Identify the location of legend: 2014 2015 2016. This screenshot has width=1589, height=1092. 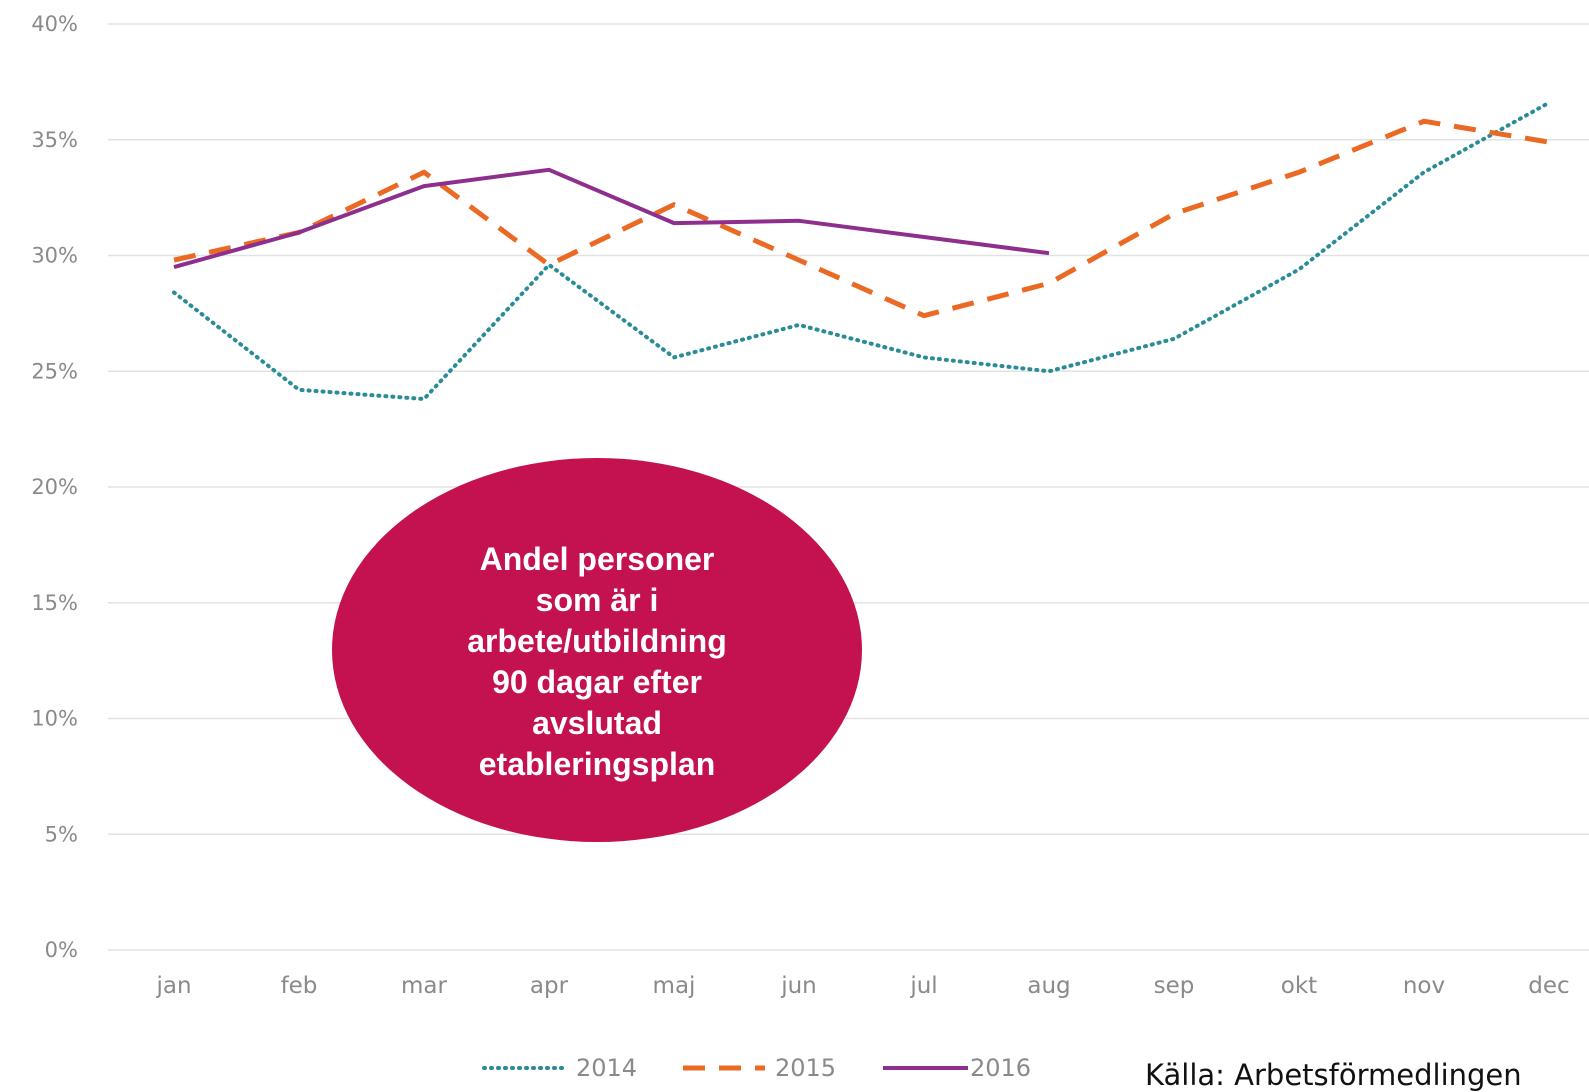
(756, 1068).